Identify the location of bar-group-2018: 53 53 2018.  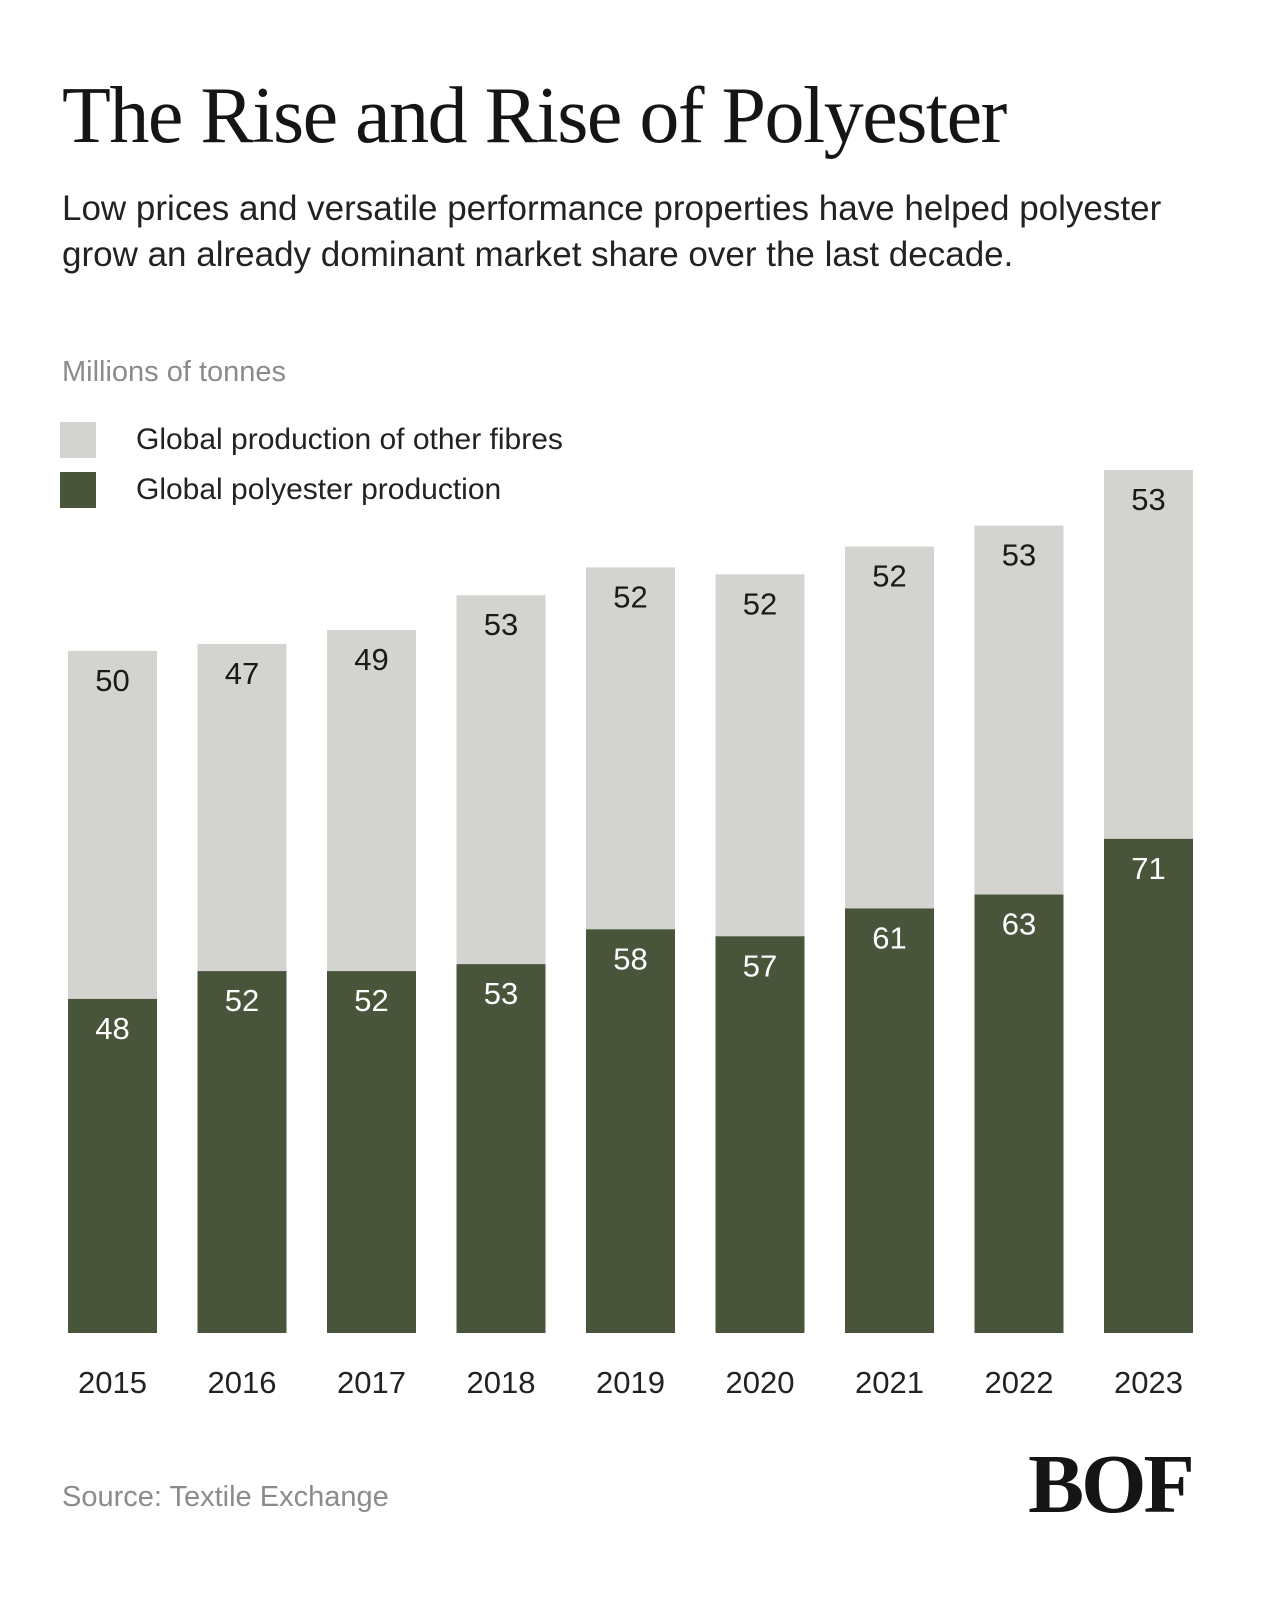
(501, 997).